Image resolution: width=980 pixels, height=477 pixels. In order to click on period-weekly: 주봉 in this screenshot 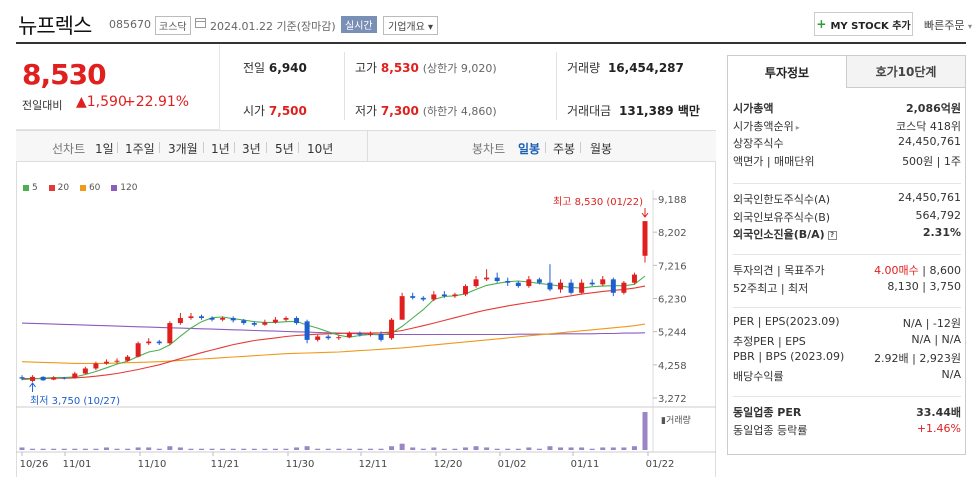, I will do `click(564, 149)`.